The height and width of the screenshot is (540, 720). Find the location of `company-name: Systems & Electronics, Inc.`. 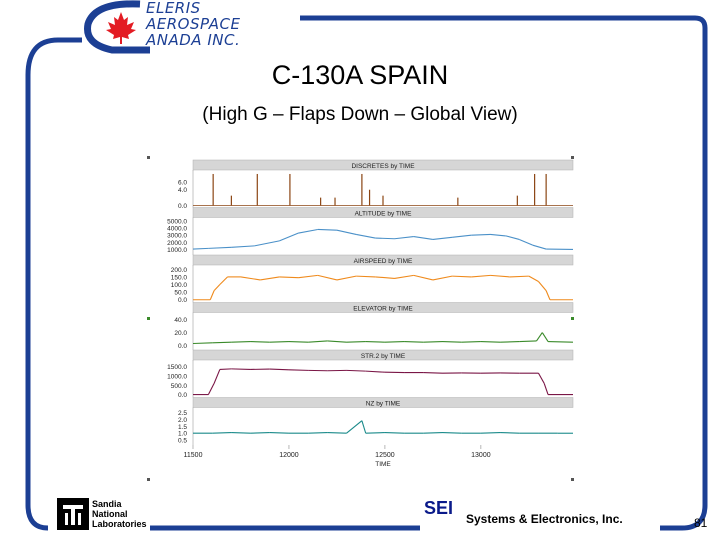

company-name: Systems & Electronics, Inc. is located at coordinates (544, 519).